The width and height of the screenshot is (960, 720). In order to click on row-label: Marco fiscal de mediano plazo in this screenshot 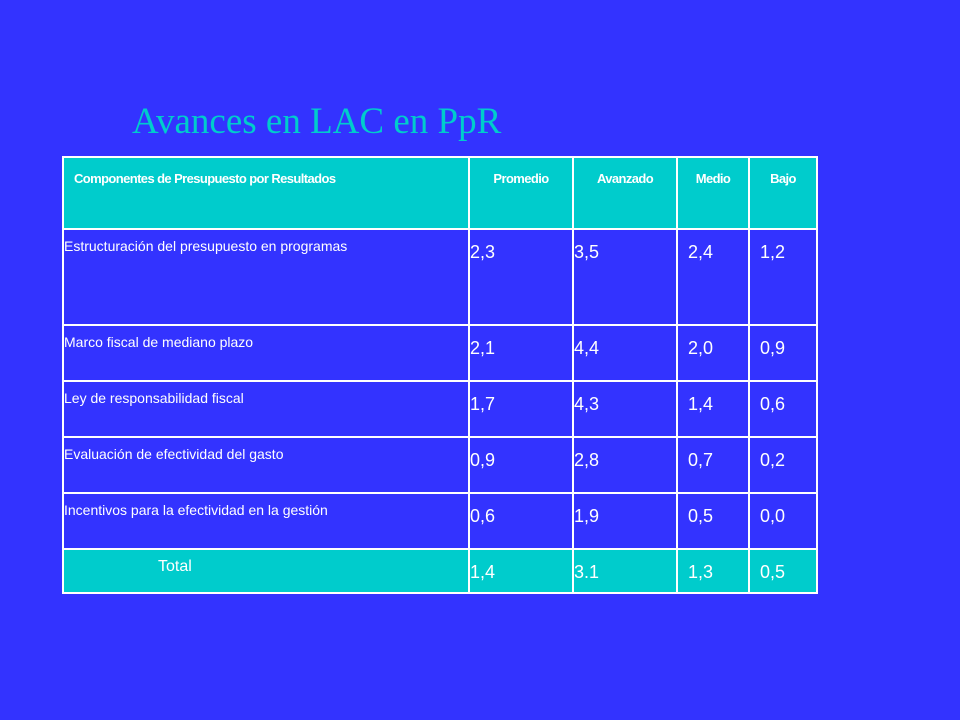, I will do `click(266, 353)`.